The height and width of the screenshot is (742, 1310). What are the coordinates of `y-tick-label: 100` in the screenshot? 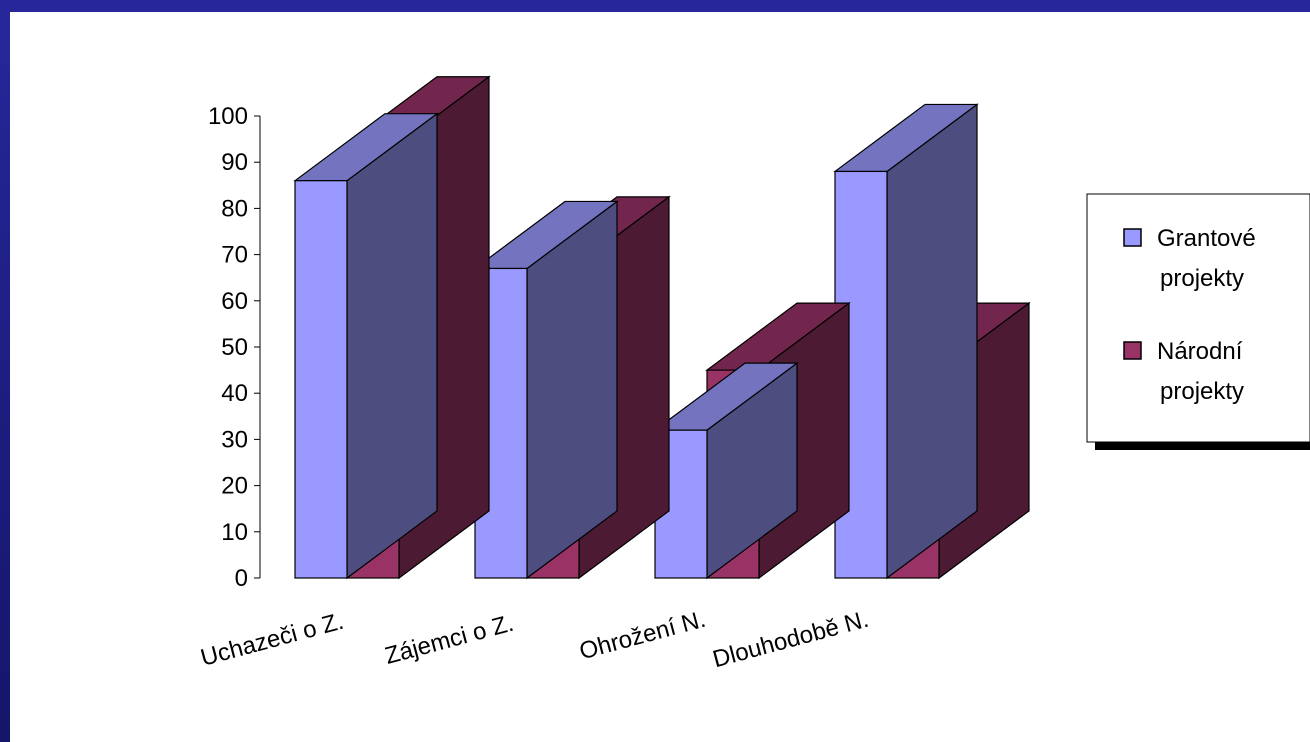 It's located at (228, 116).